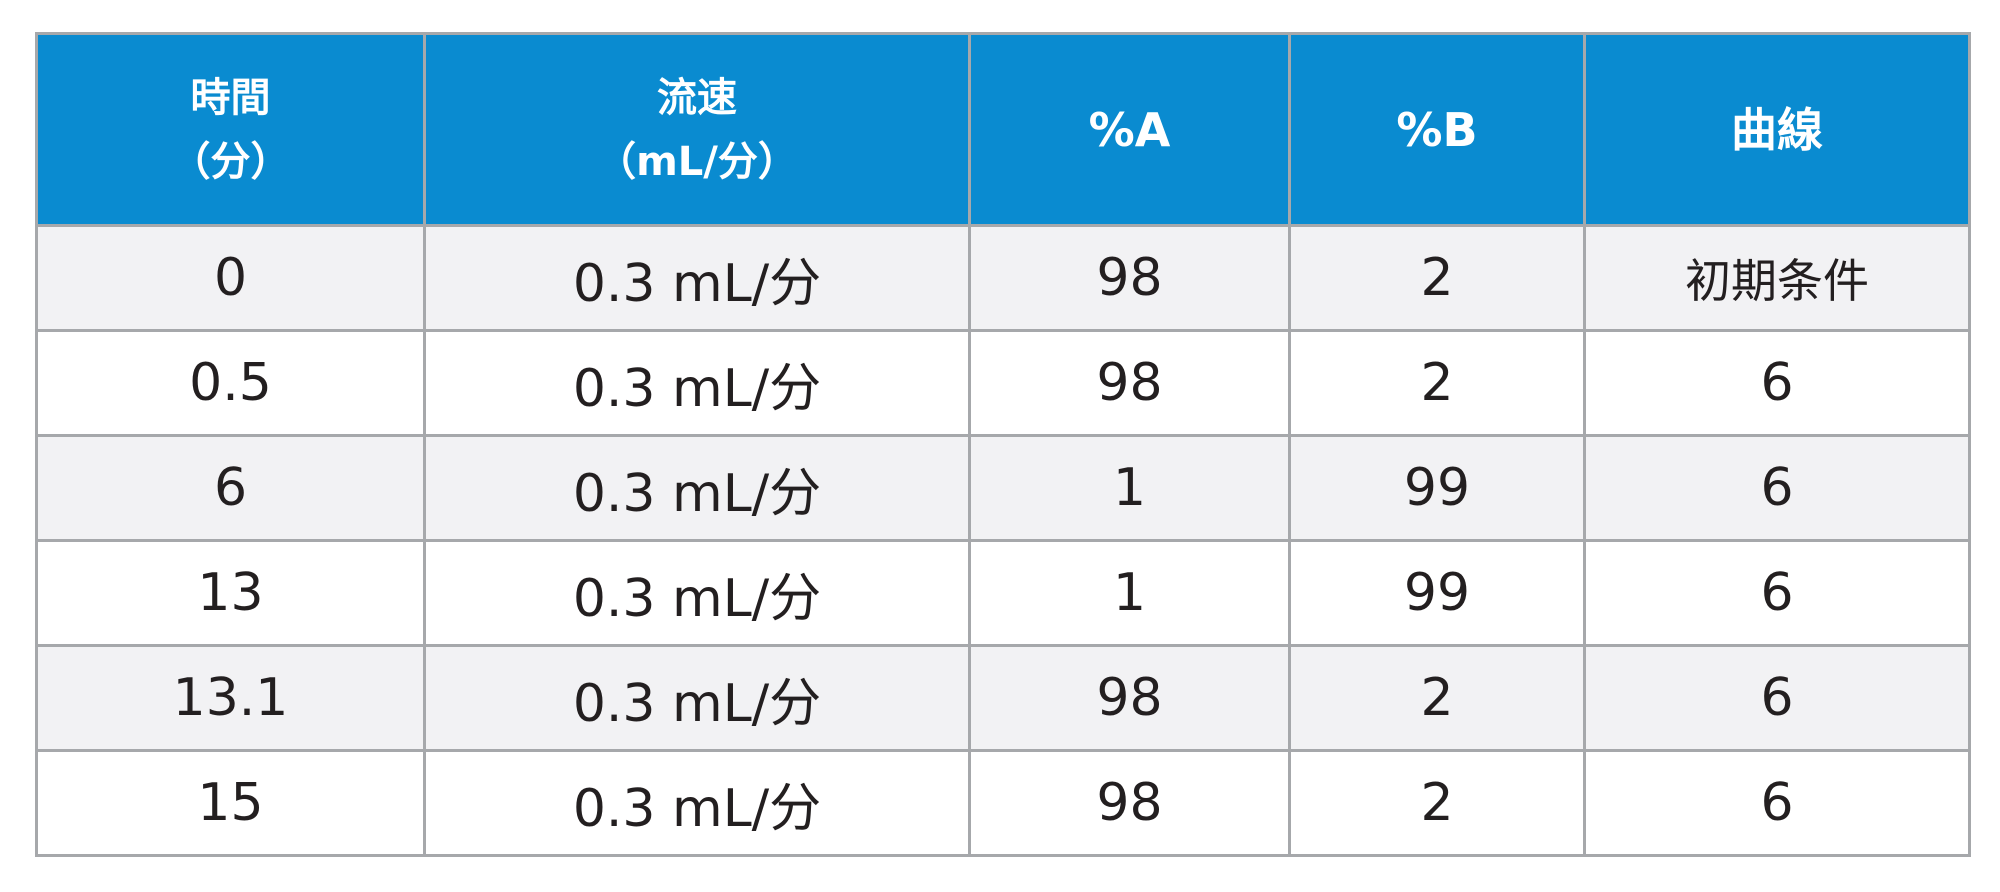  I want to click on cell-time: 0.5, so click(230, 383).